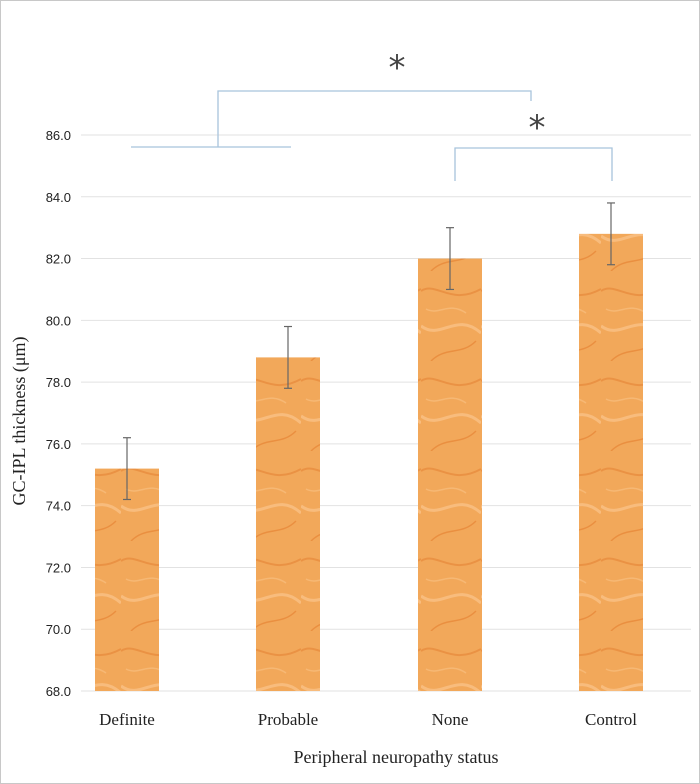 This screenshot has width=700, height=784. I want to click on x-tick-label: None, so click(450, 719).